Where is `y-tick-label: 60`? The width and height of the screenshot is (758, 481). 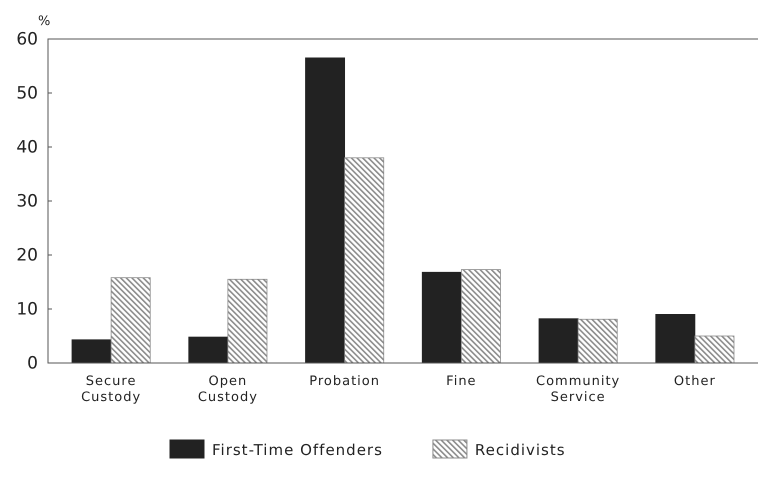 y-tick-label: 60 is located at coordinates (27, 39).